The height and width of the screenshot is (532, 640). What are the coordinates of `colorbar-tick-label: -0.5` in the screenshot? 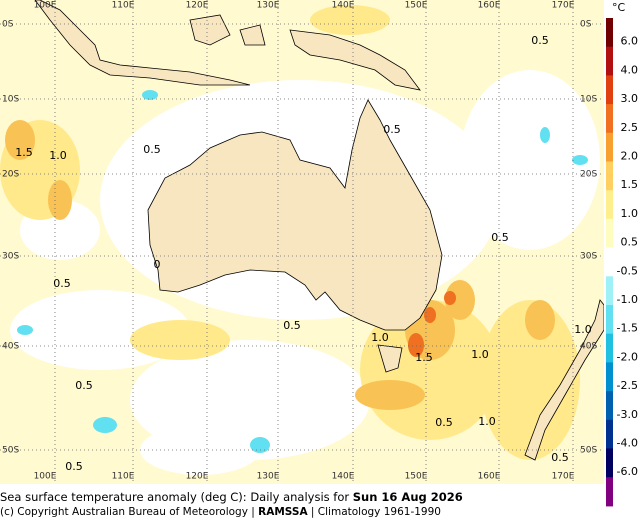 It's located at (627, 270).